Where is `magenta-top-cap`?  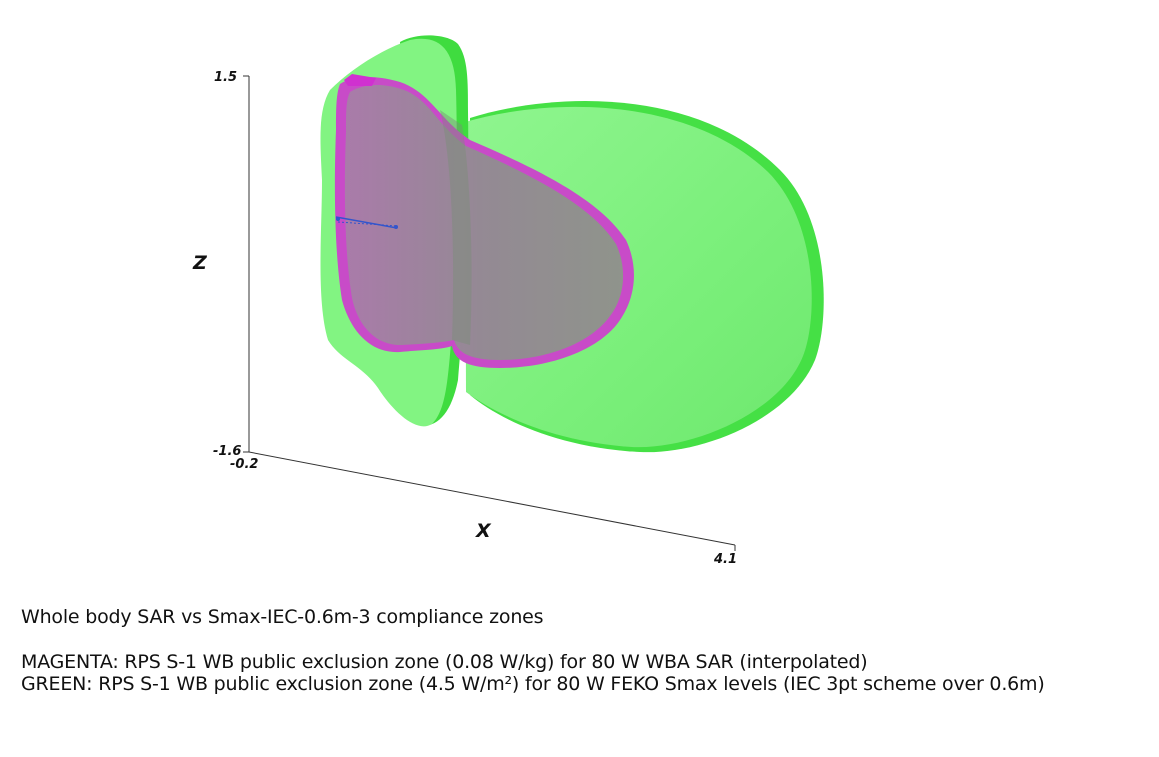
magenta-top-cap is located at coordinates (360, 80).